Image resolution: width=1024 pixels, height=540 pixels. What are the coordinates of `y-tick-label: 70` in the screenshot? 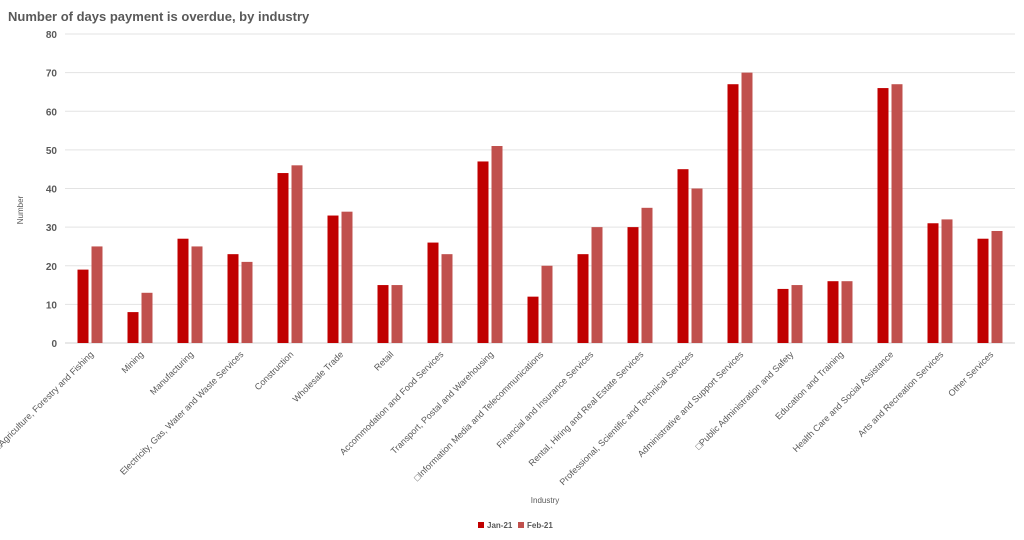 It's located at (52, 74).